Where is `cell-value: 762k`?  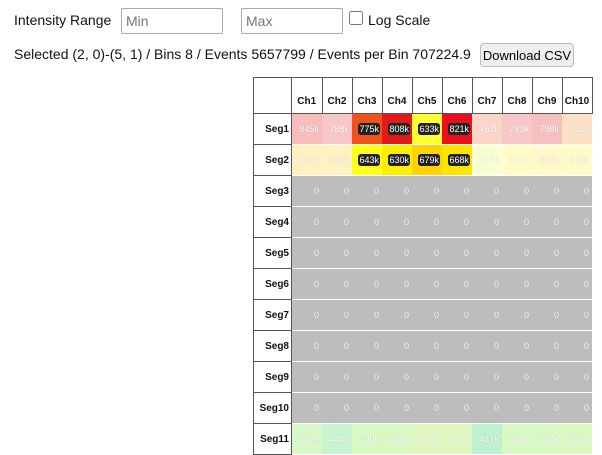 cell-value: 762k is located at coordinates (489, 129).